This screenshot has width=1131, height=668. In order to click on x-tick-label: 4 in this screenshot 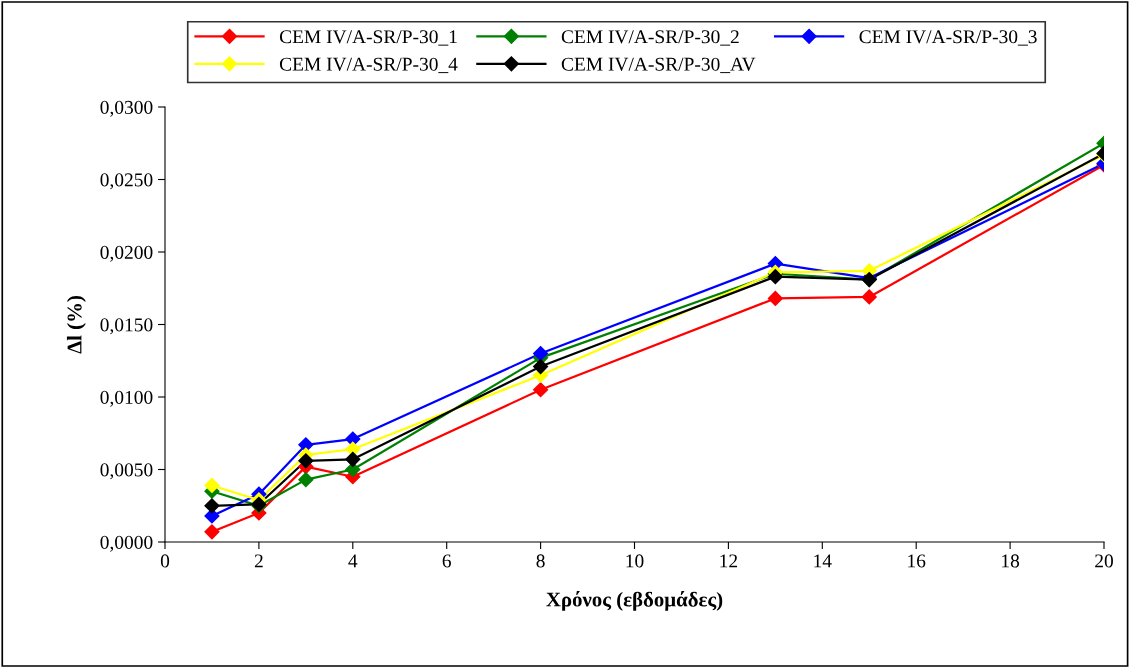, I will do `click(353, 561)`.